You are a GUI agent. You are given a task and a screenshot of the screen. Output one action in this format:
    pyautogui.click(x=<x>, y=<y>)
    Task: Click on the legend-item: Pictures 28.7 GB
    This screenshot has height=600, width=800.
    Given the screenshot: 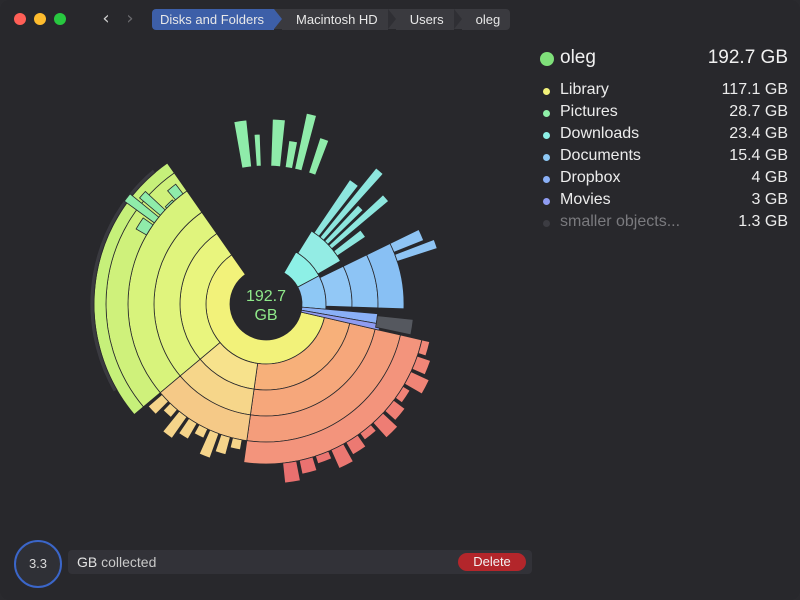 What is the action you would take?
    pyautogui.click(x=662, y=113)
    